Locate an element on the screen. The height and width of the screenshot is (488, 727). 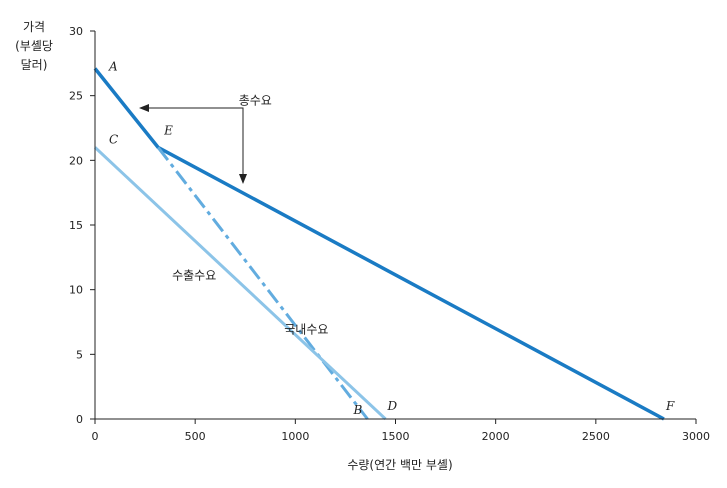
y-tick-label-10: 10 is located at coordinates (76, 290).